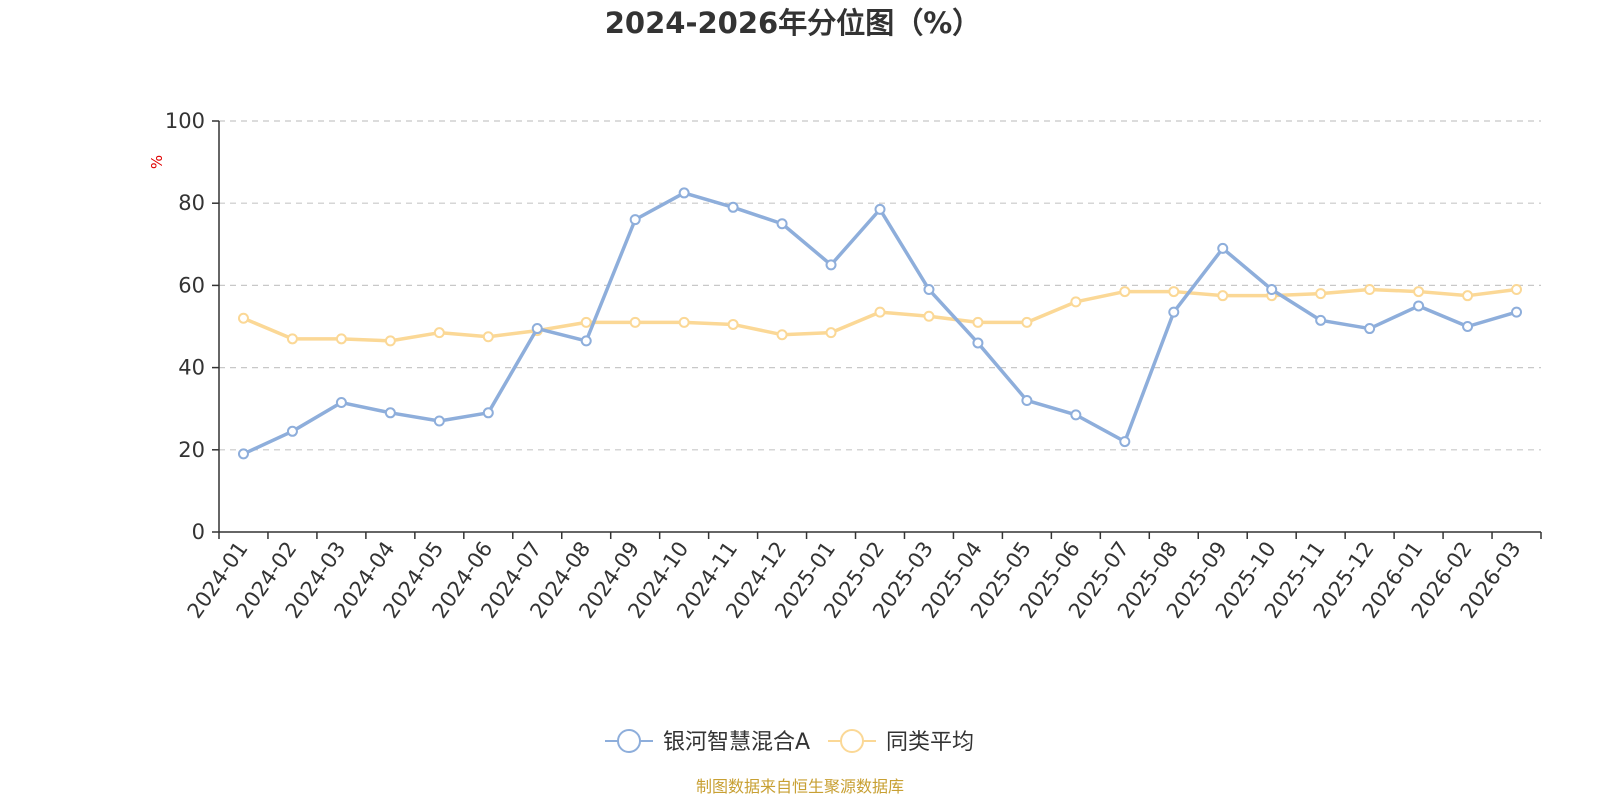  What do you see at coordinates (800, 786) in the screenshot?
I see `footer-source: 制图数据来自恒生聚源数据库` at bounding box center [800, 786].